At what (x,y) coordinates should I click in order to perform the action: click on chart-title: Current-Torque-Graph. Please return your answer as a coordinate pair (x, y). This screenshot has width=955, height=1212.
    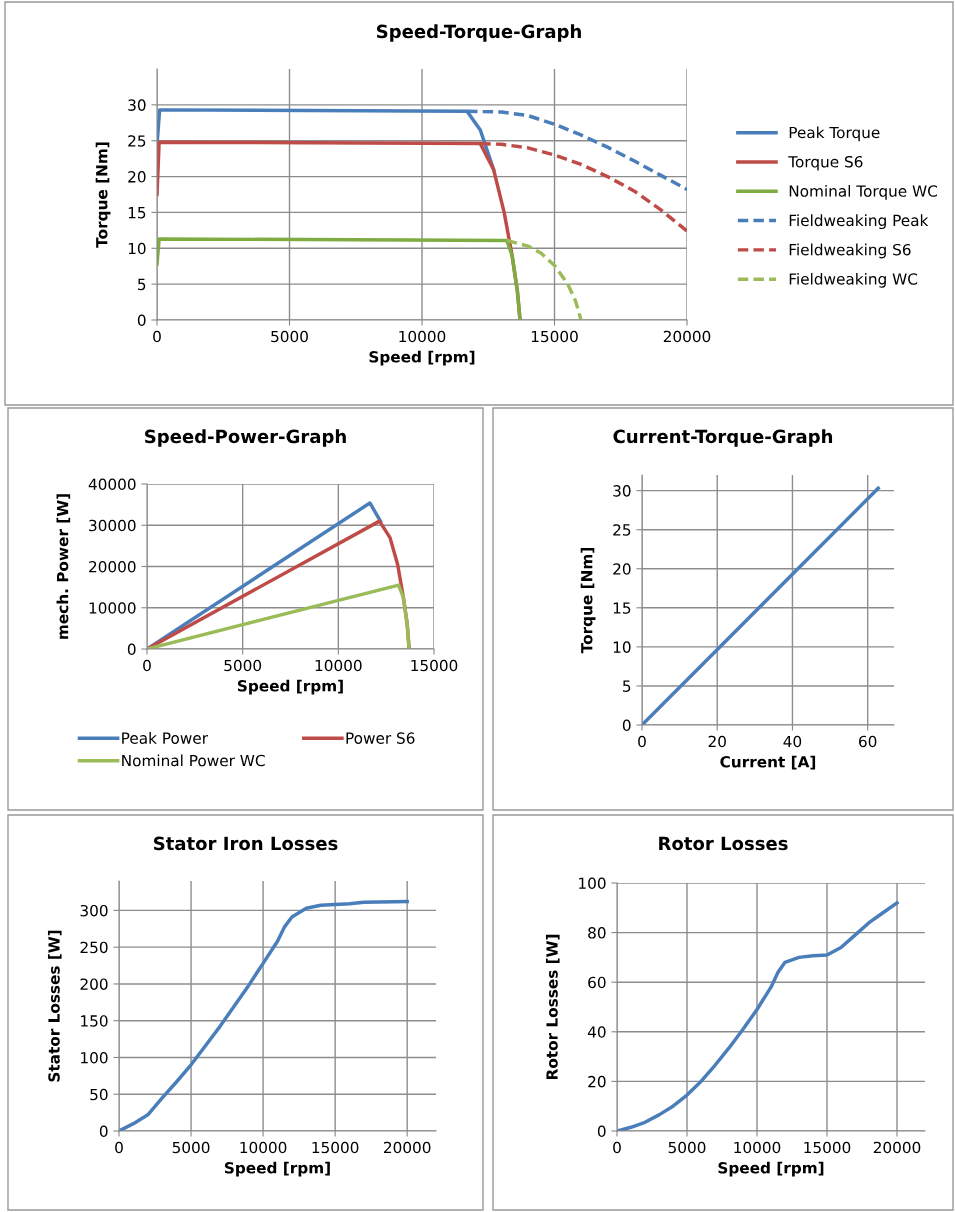
    Looking at the image, I should click on (723, 438).